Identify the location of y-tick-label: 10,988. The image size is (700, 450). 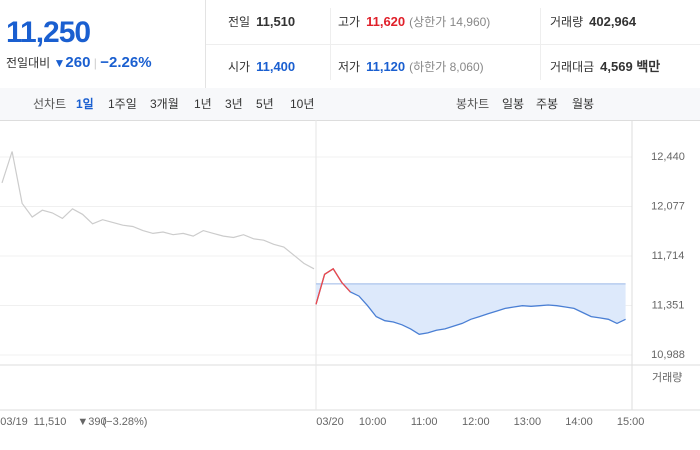
(668, 355).